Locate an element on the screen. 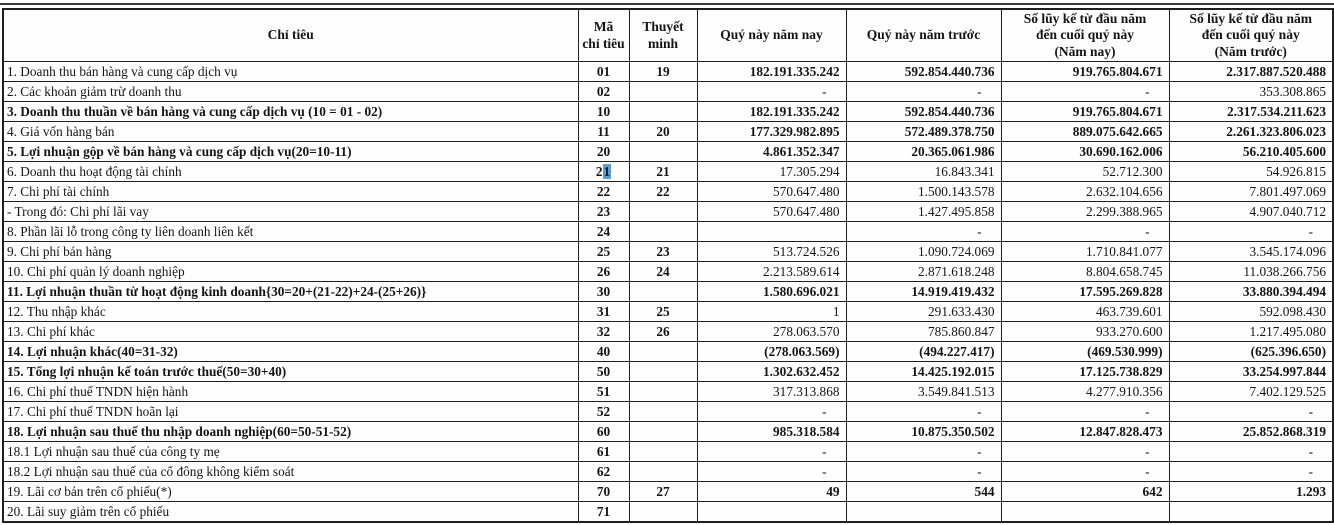 This screenshot has height=525, width=1334. row-label-cell: 19. Lãi cơ bản trên cổ phiếu(*) is located at coordinates (290, 492).